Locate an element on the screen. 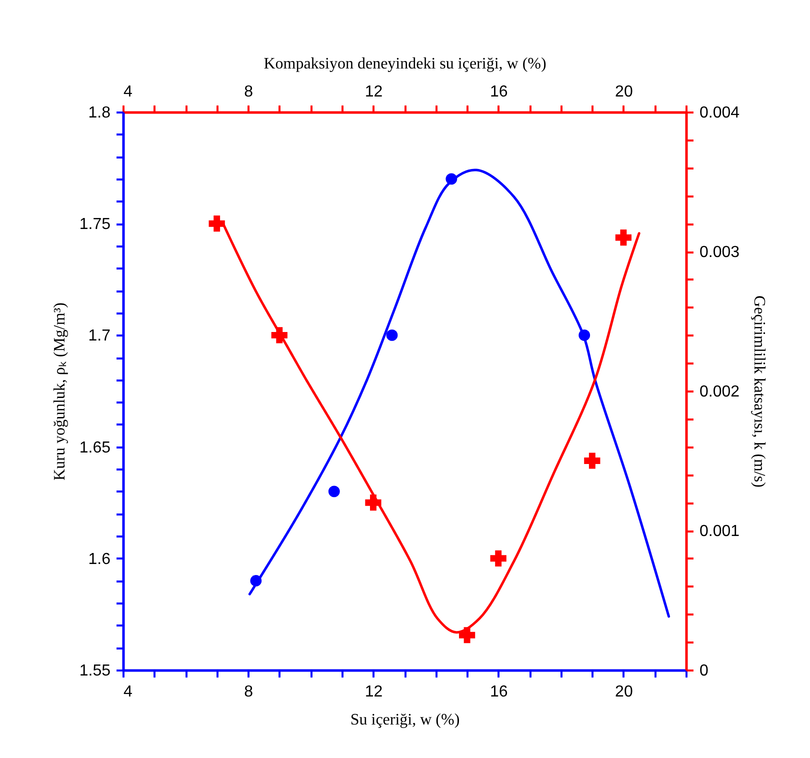 The image size is (810, 758). y-tick-label: 1.7 is located at coordinates (99, 336).